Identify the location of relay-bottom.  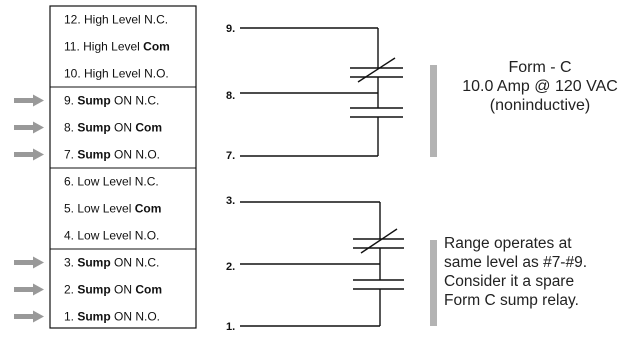
(322, 264).